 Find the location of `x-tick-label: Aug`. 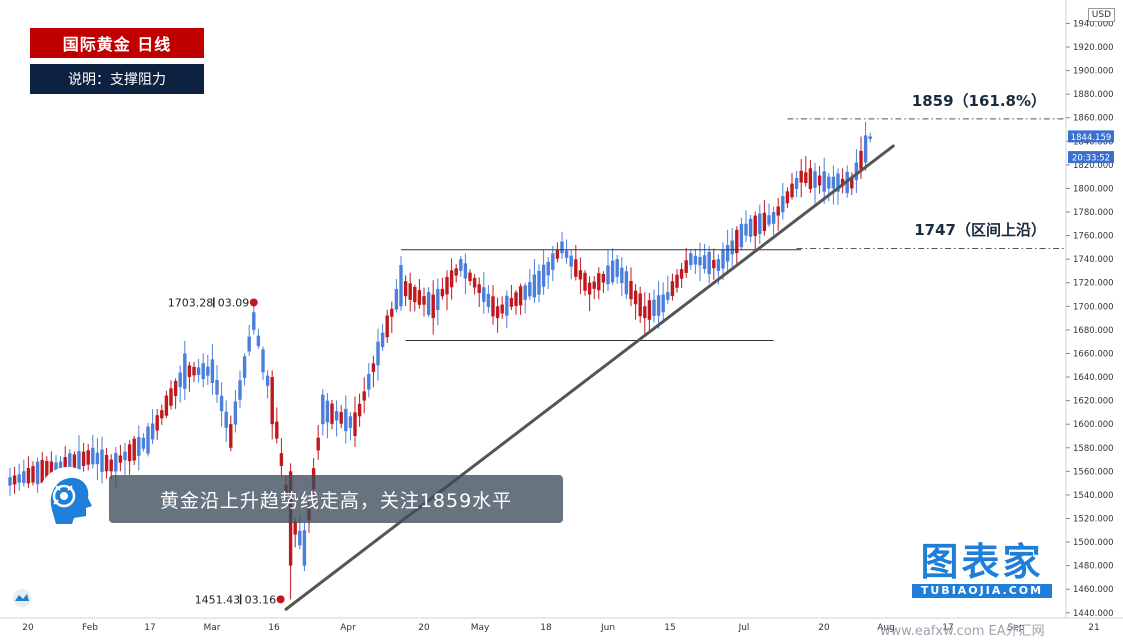

x-tick-label: Aug is located at coordinates (886, 628).